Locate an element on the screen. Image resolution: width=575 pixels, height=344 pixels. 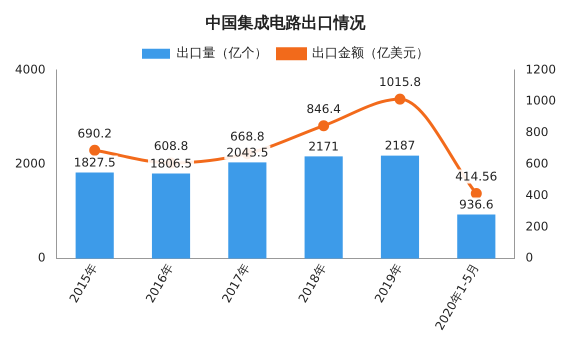
data-label: 2187 is located at coordinates (400, 145).